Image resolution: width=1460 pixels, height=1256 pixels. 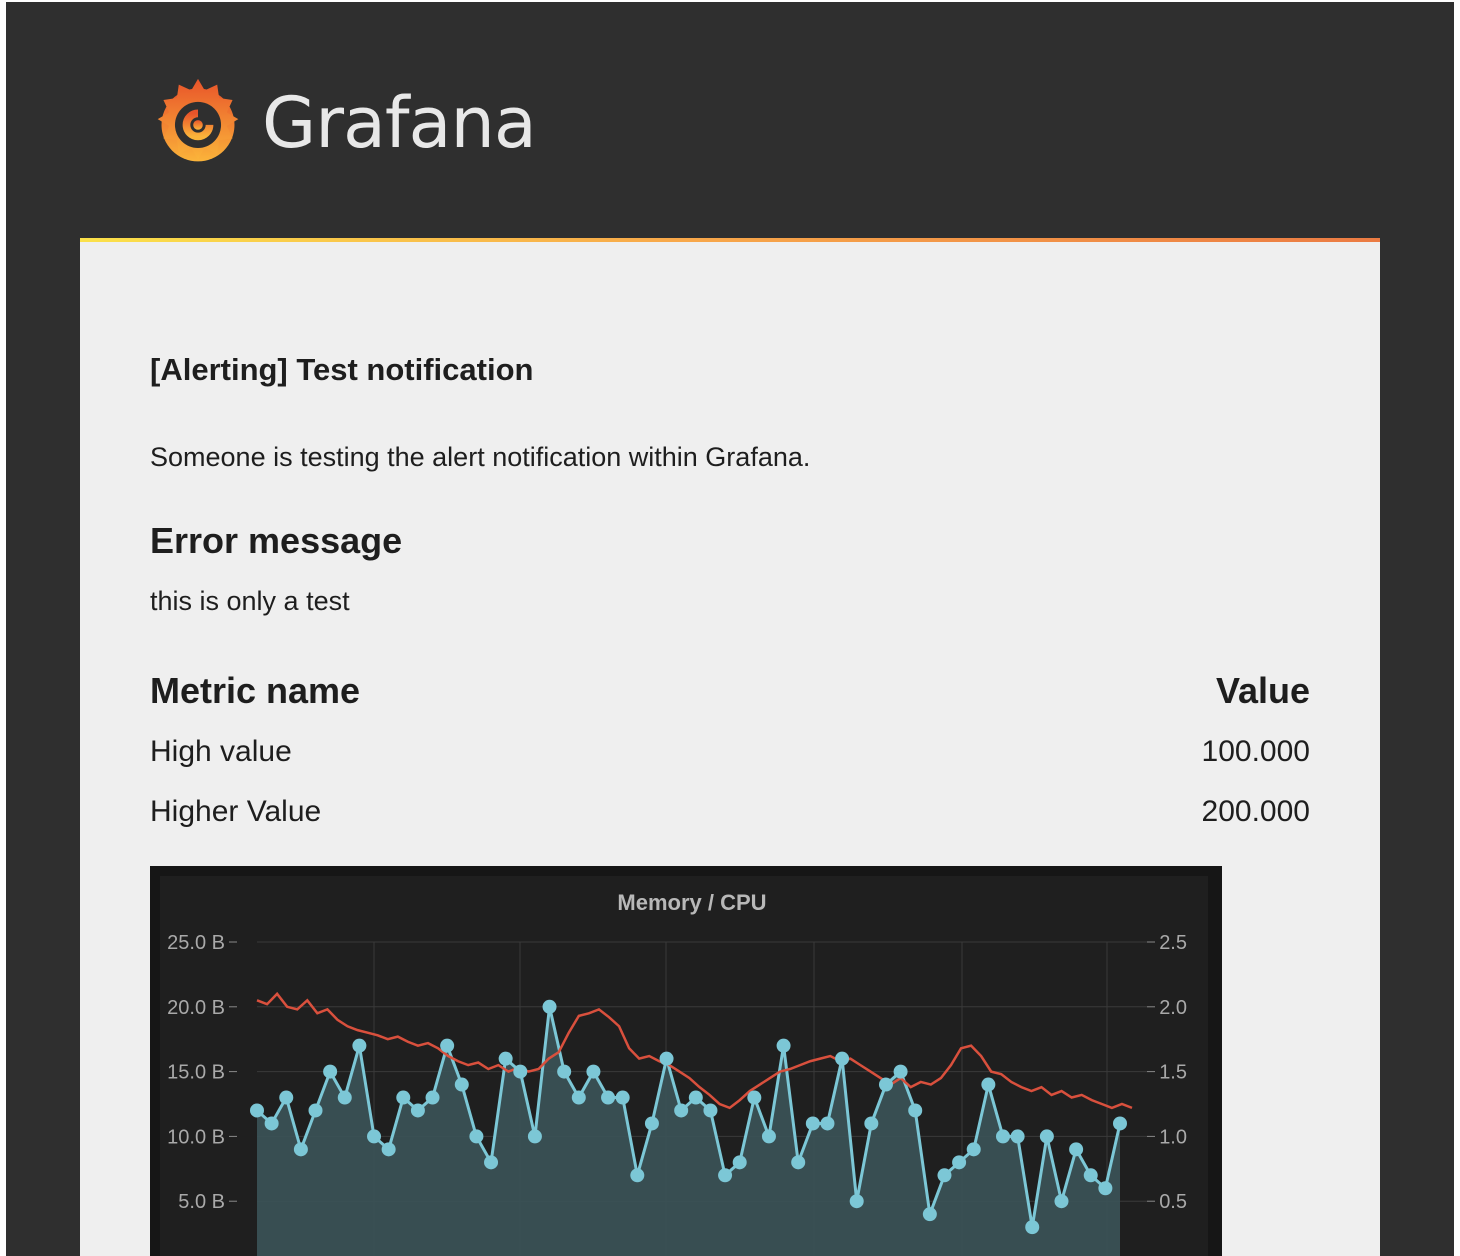 What do you see at coordinates (221, 751) in the screenshot?
I see `metric-name: High value` at bounding box center [221, 751].